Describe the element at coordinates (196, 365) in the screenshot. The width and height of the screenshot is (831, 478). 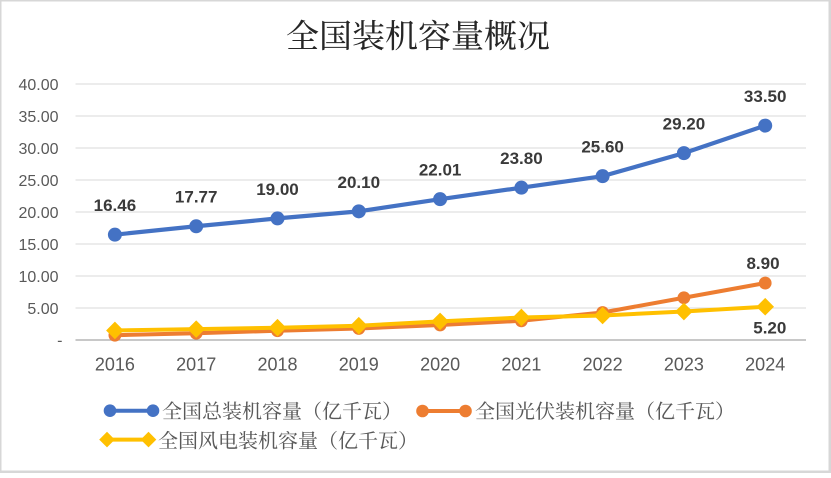
I see `svg-text: 2017` at that location.